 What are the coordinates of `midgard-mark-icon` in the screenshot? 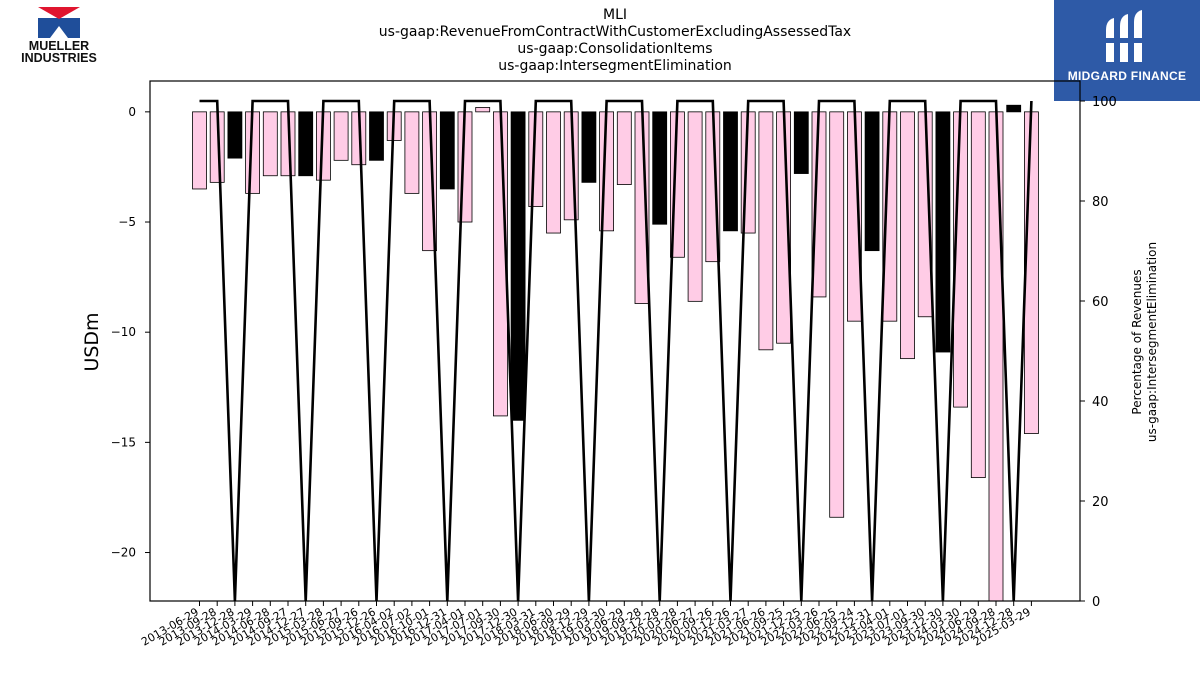 It's located at (1124, 36).